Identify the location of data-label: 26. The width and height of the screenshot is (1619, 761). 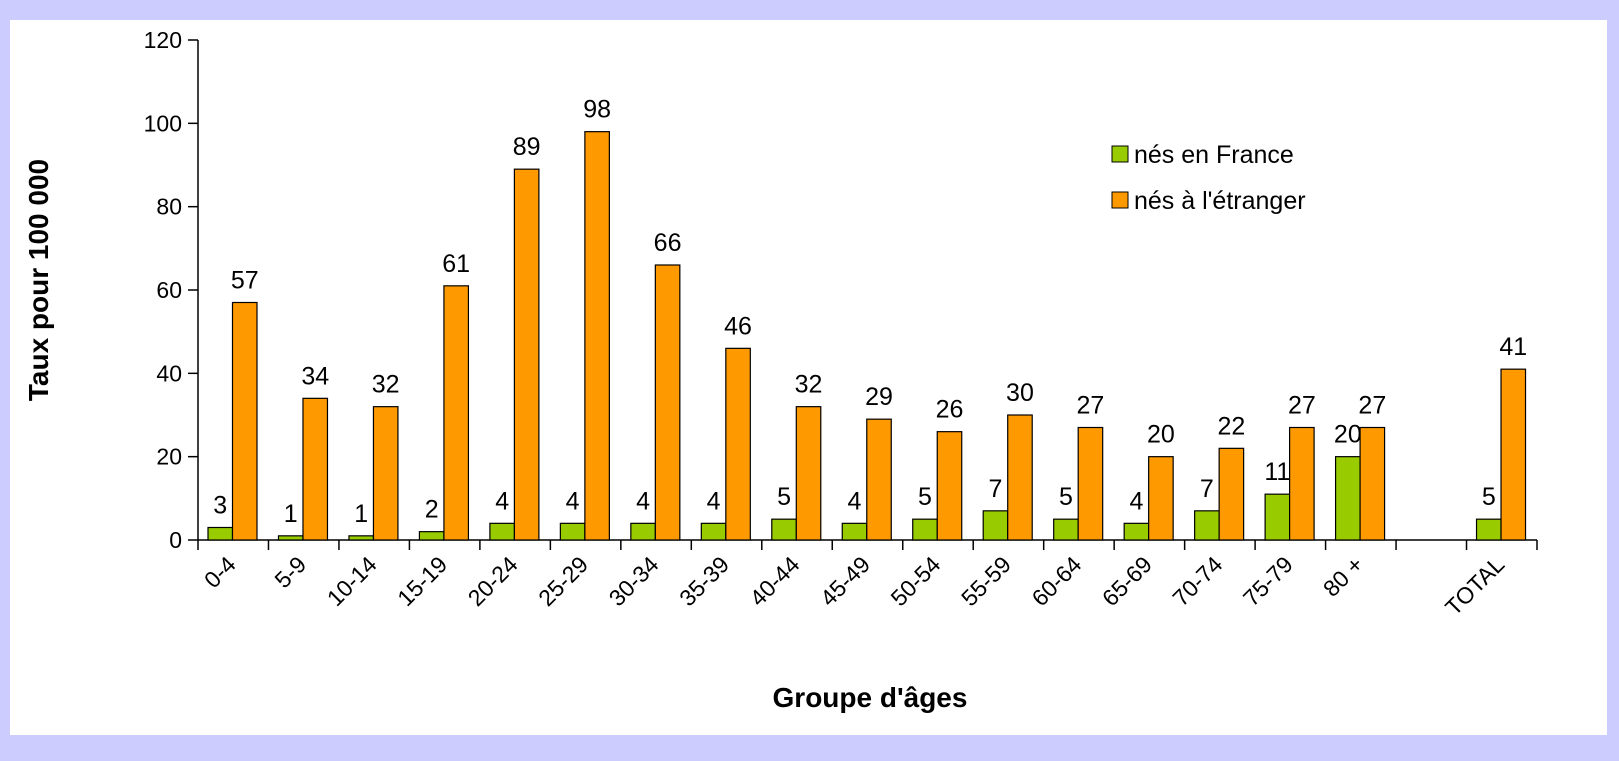
(950, 410).